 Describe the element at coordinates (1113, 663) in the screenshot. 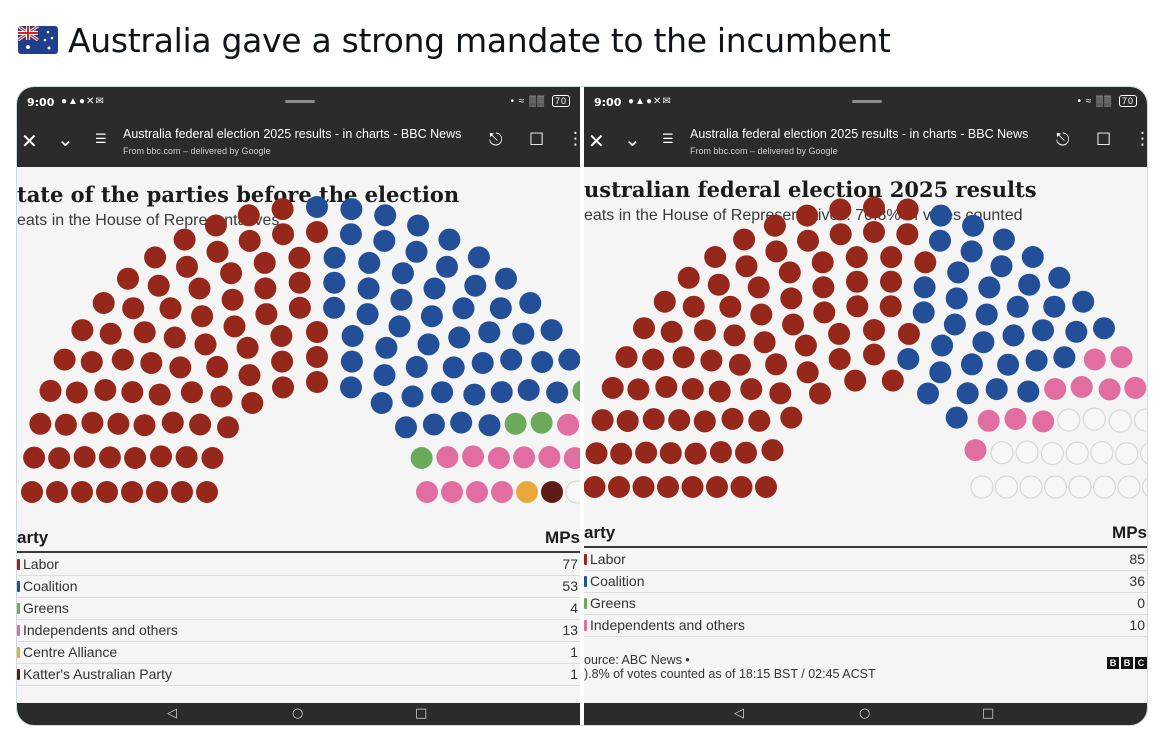

I see `bbc-logo-letter: B` at that location.